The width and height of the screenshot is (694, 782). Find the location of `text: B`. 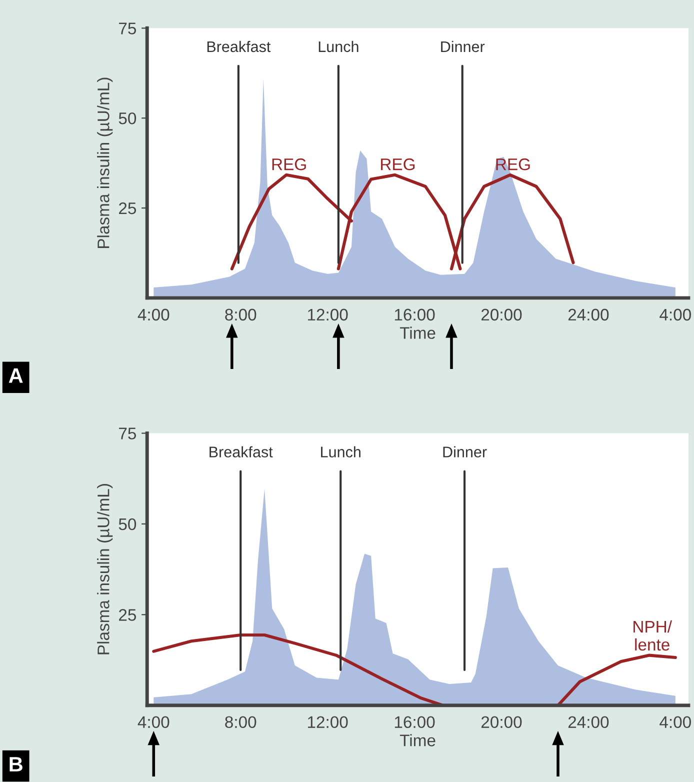

text: B is located at coordinates (16, 764).